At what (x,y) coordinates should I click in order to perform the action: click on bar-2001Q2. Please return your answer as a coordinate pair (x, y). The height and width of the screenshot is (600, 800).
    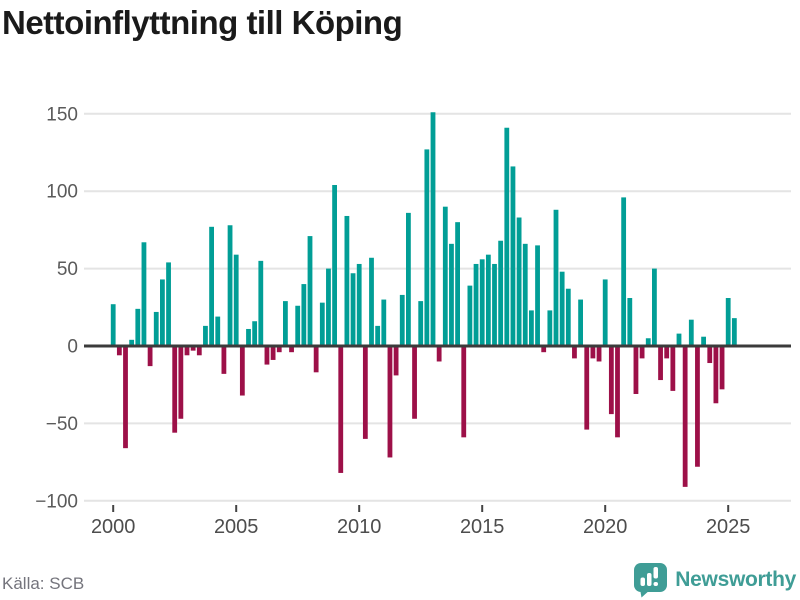
    Looking at the image, I should click on (144, 294).